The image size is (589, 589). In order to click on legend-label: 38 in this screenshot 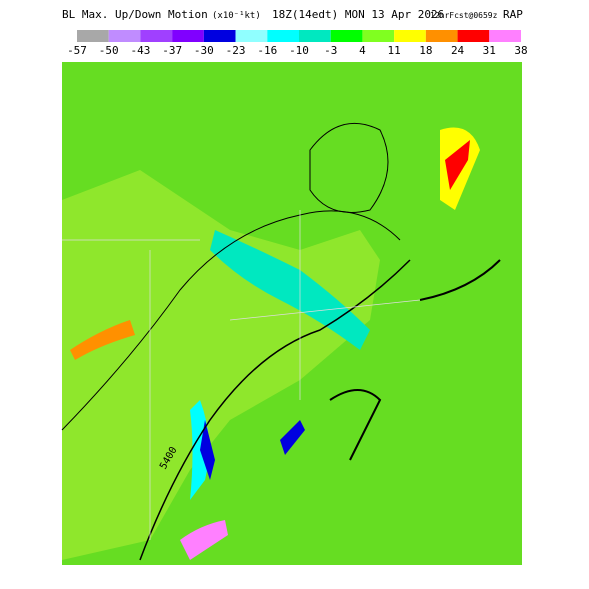, I will do `click(520, 50)`.